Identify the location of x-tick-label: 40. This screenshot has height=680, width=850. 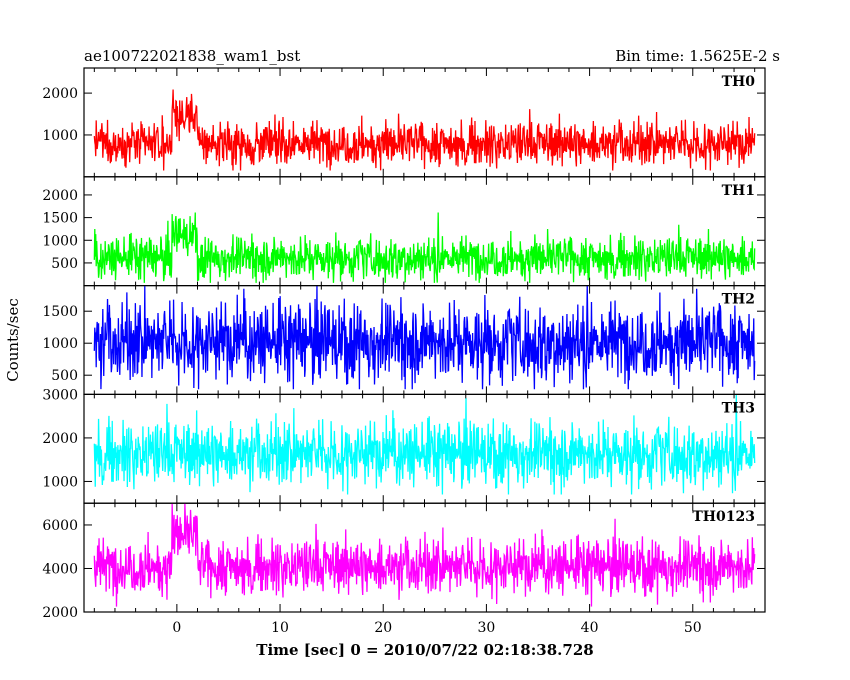
(590, 628).